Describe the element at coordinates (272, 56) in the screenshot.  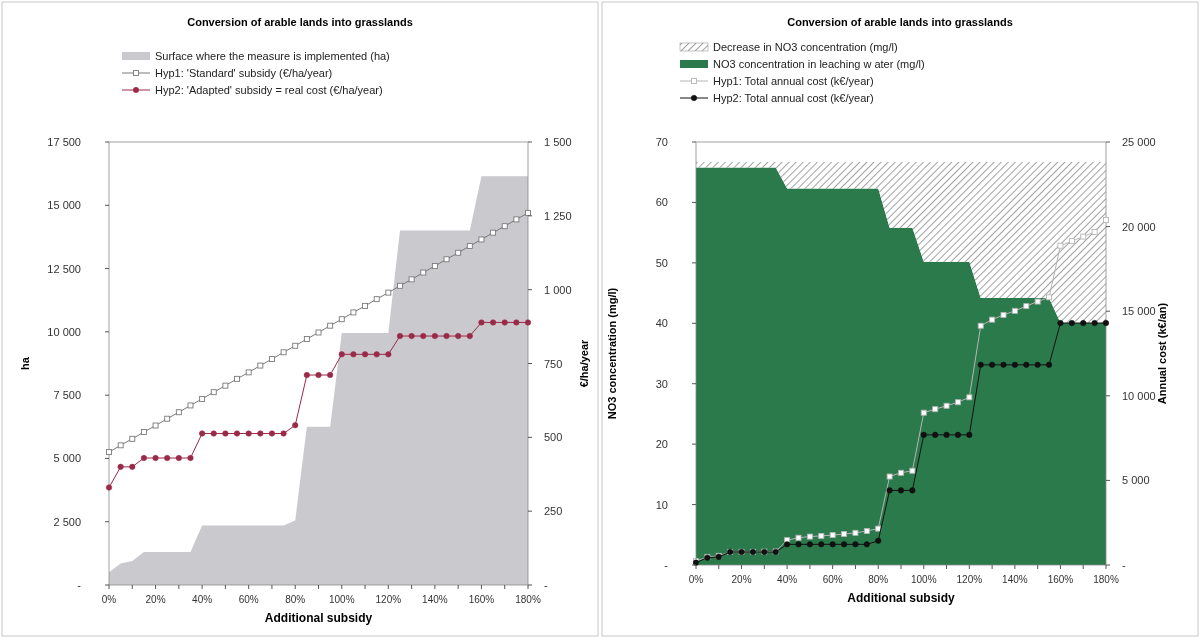
I see `legend-label: Surface where the measure is implemented (ha)` at that location.